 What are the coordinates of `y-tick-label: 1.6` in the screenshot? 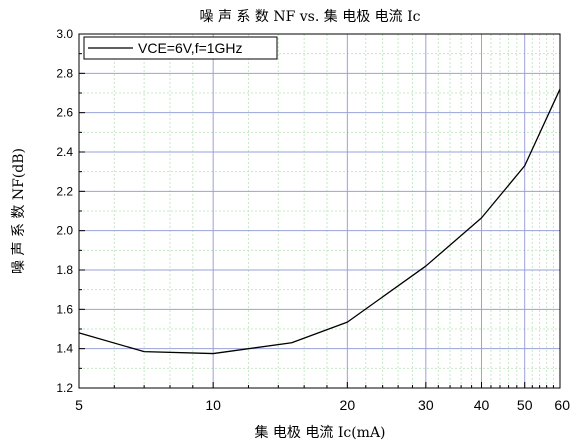 It's located at (64, 309).